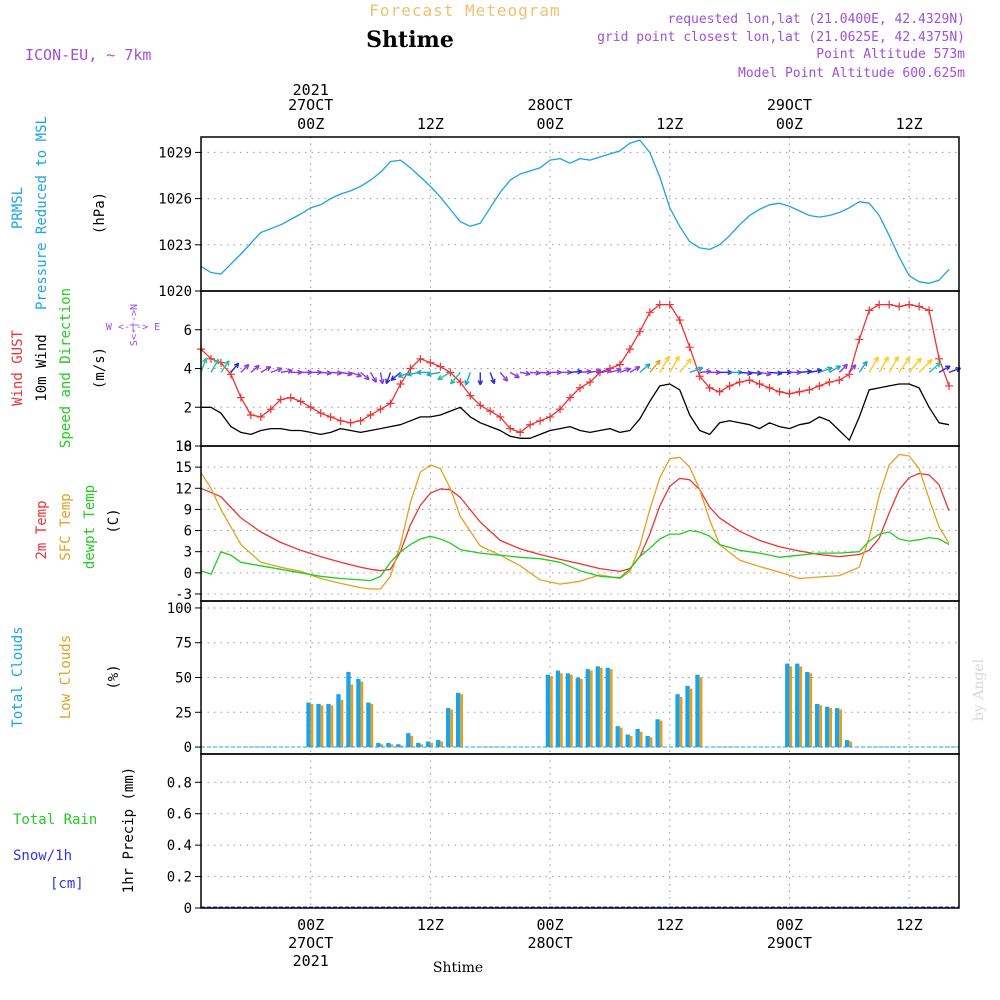 The image size is (1000, 1000). Describe the element at coordinates (575, 555) in the screenshot. I see `dewpt-temp-line` at that location.